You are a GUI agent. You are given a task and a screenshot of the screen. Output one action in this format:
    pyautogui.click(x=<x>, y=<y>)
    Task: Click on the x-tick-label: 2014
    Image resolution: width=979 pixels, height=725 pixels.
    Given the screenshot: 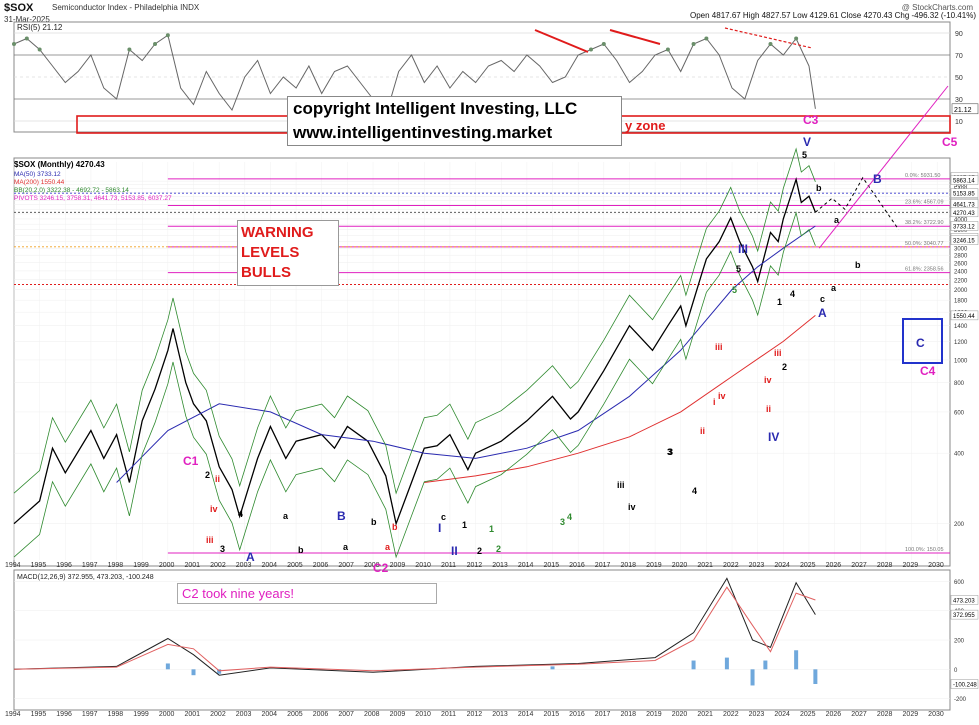 What is the action you would take?
    pyautogui.click(x=526, y=714)
    